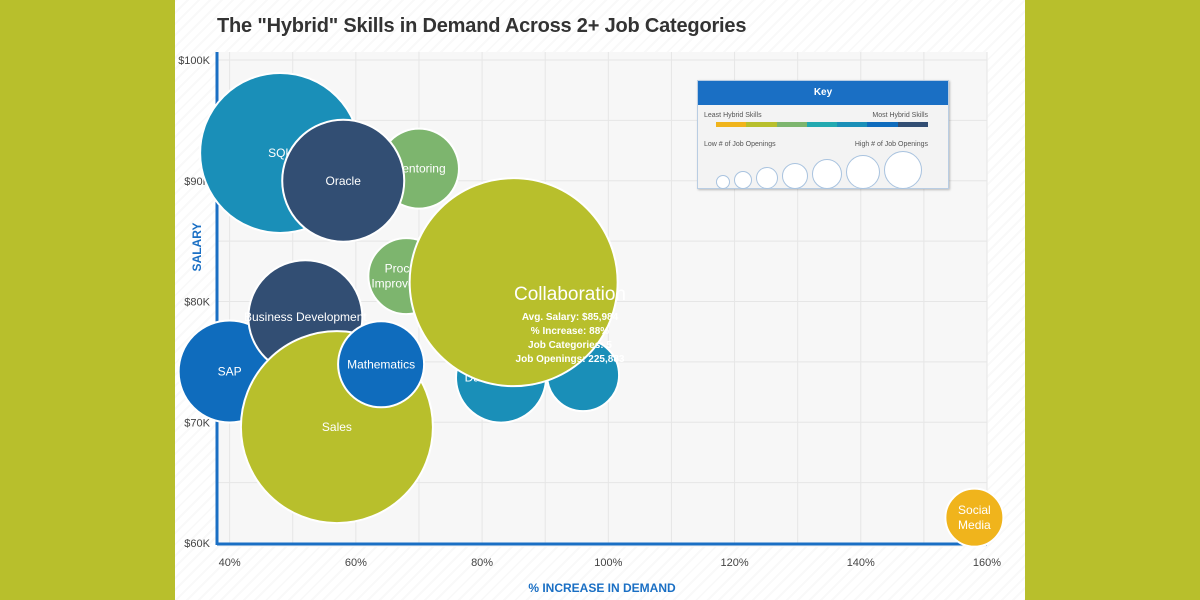  I want to click on y-tick-labels: $60K$70K$80K$90K$100K, so click(194, 302).